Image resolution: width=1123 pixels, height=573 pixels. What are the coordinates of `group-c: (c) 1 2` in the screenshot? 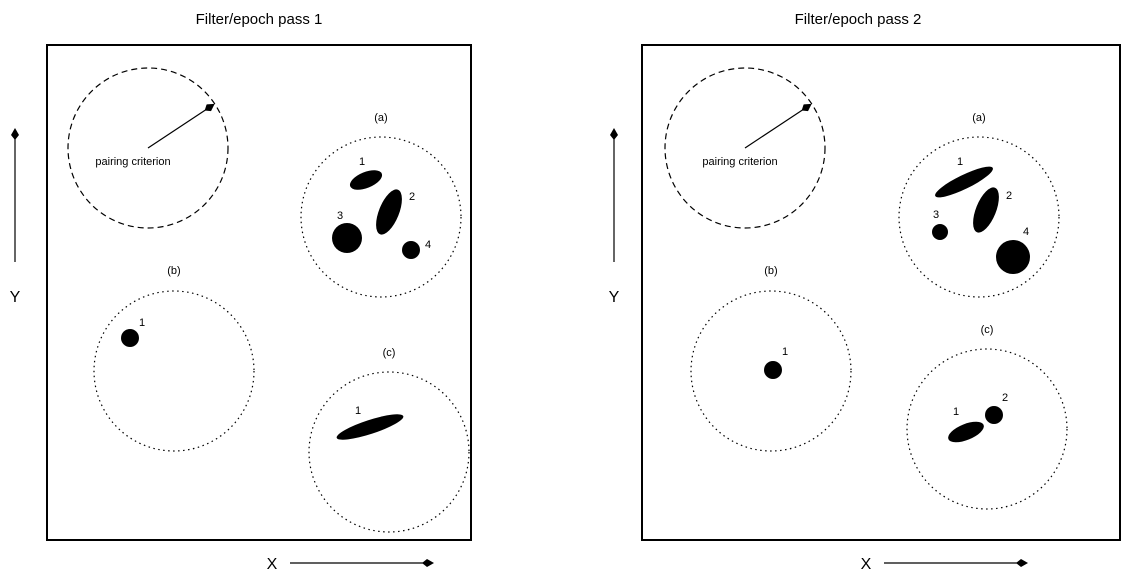 It's located at (987, 417).